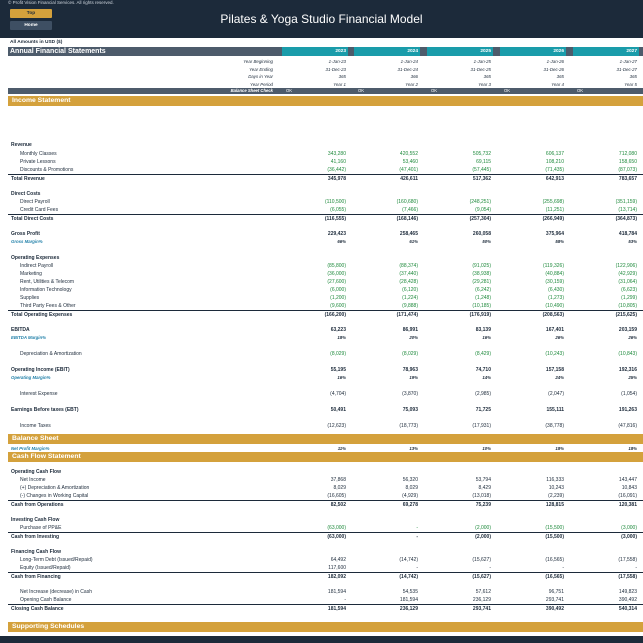 Image resolution: width=643 pixels, height=643 pixels. What do you see at coordinates (35, 426) in the screenshot?
I see `row-label: Income Taxes` at bounding box center [35, 426].